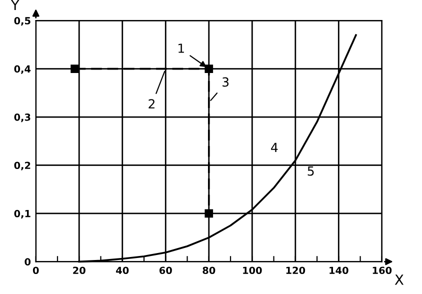 The image size is (422, 294). Describe the element at coordinates (382, 270) in the screenshot. I see `x-tick-label: 160` at that location.